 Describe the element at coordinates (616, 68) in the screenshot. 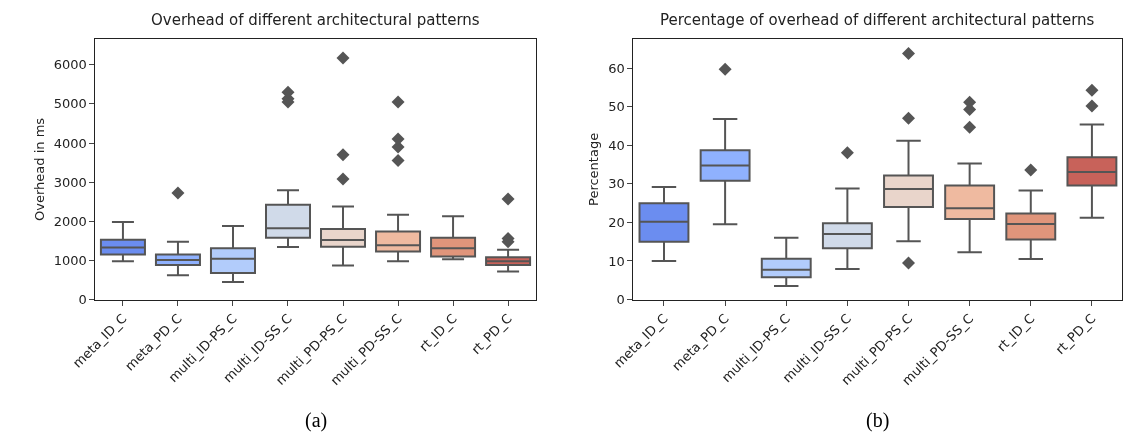

I see `y-tick-label: 60` at that location.